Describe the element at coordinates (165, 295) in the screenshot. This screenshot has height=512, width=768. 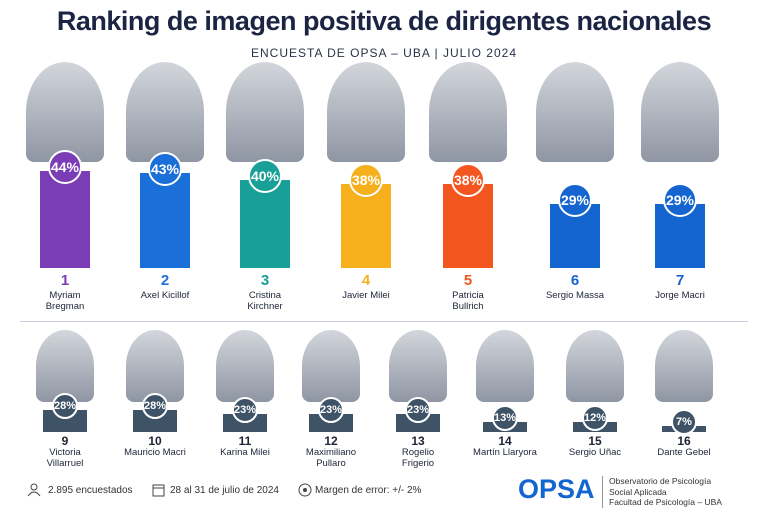
I see `x-tick-label: Axel Kicillof` at that location.